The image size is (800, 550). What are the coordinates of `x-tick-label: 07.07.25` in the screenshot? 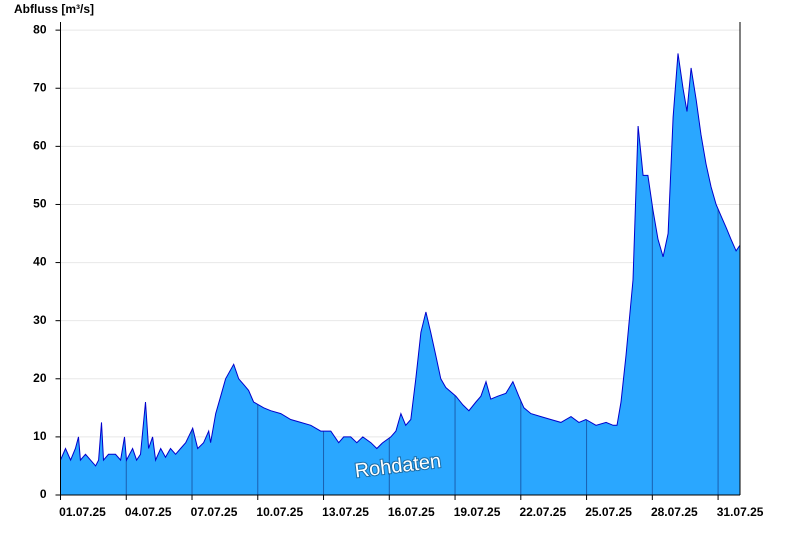 It's located at (214, 512).